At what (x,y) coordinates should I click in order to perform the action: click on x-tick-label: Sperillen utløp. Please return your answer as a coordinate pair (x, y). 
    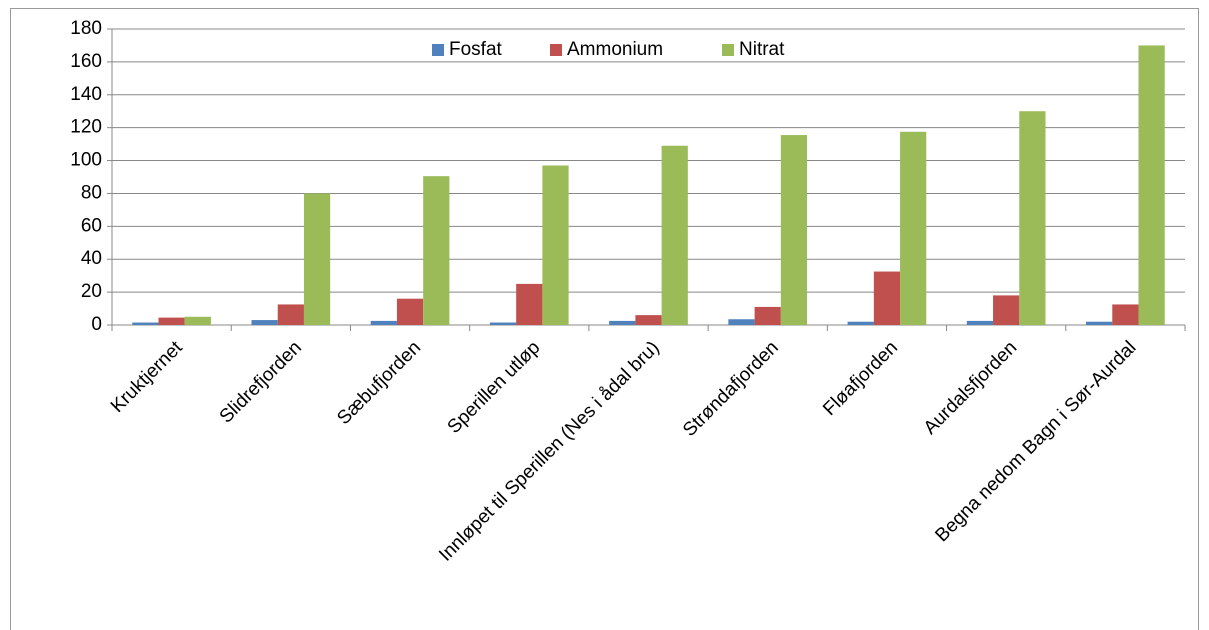
    Looking at the image, I should click on (494, 387).